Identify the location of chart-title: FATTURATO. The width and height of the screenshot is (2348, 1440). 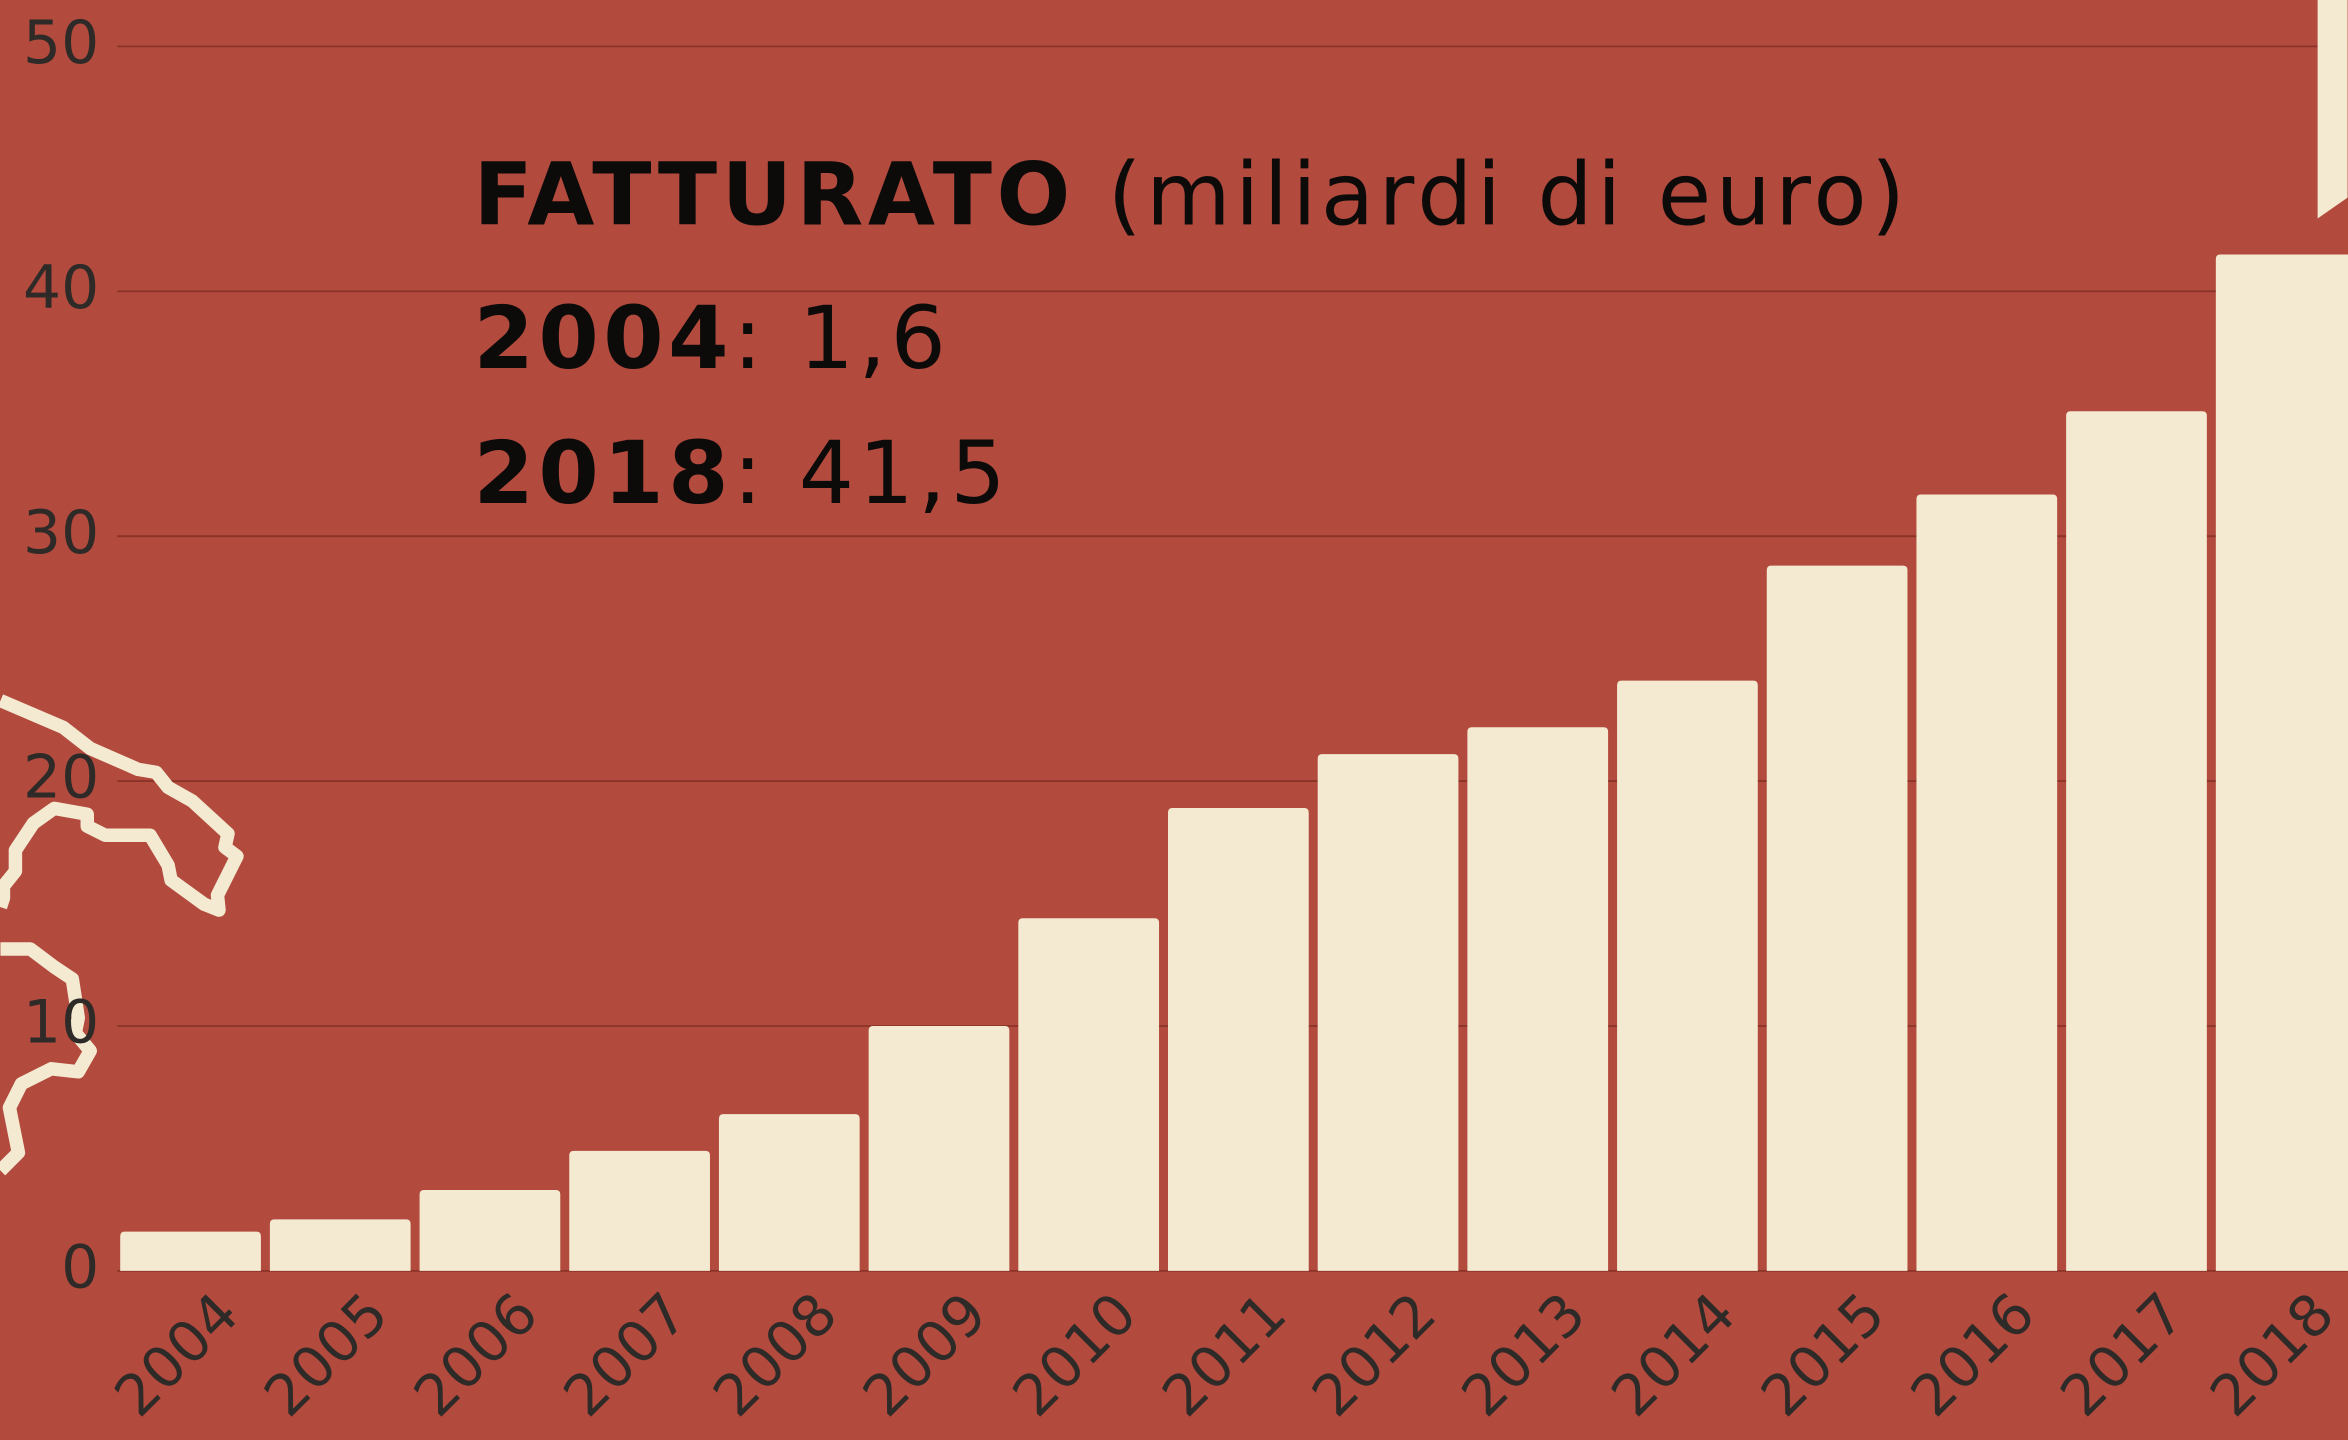
(773, 195).